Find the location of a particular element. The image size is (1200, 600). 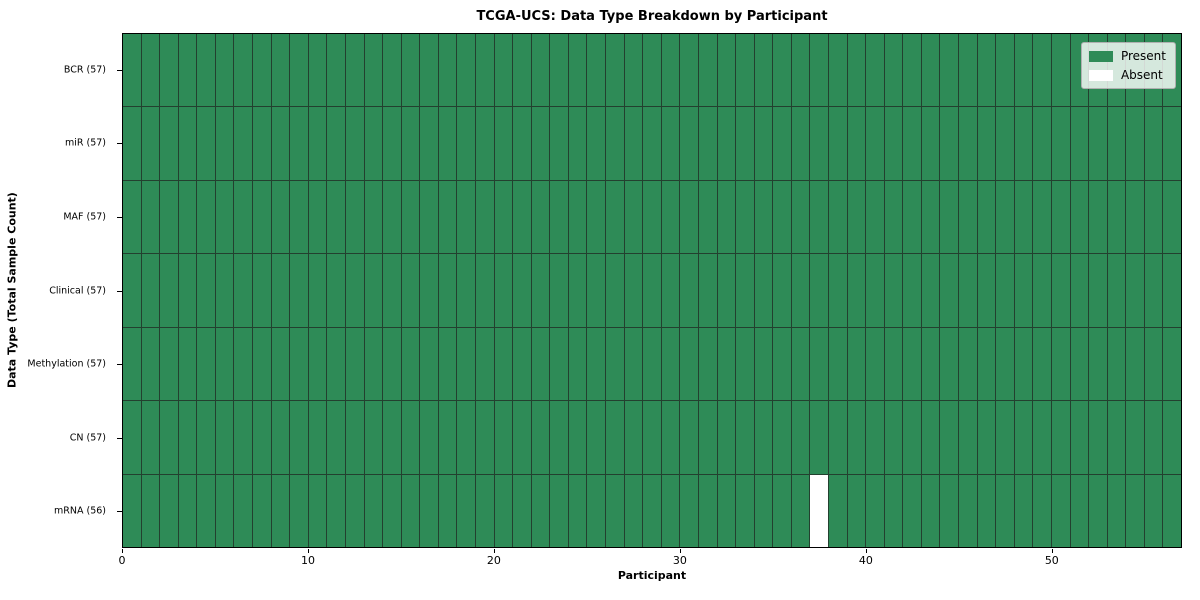

y-tick-label: mRNA (56) is located at coordinates (80, 511).